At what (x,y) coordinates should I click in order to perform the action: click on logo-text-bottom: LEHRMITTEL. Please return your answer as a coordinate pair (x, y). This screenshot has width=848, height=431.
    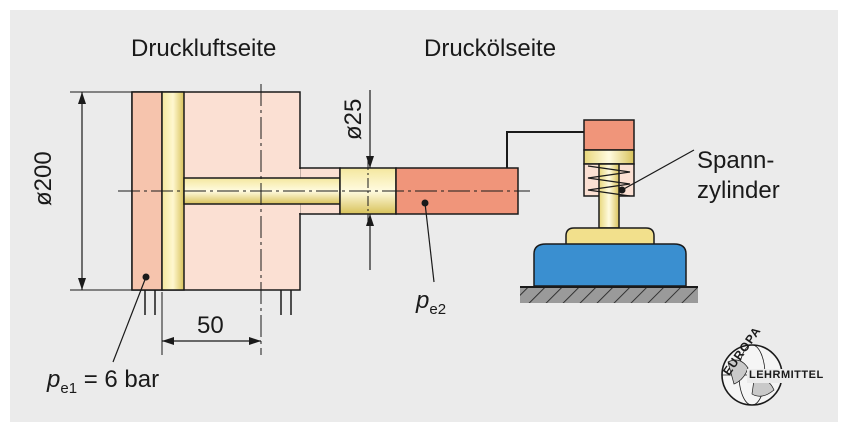
    Looking at the image, I should click on (786, 375).